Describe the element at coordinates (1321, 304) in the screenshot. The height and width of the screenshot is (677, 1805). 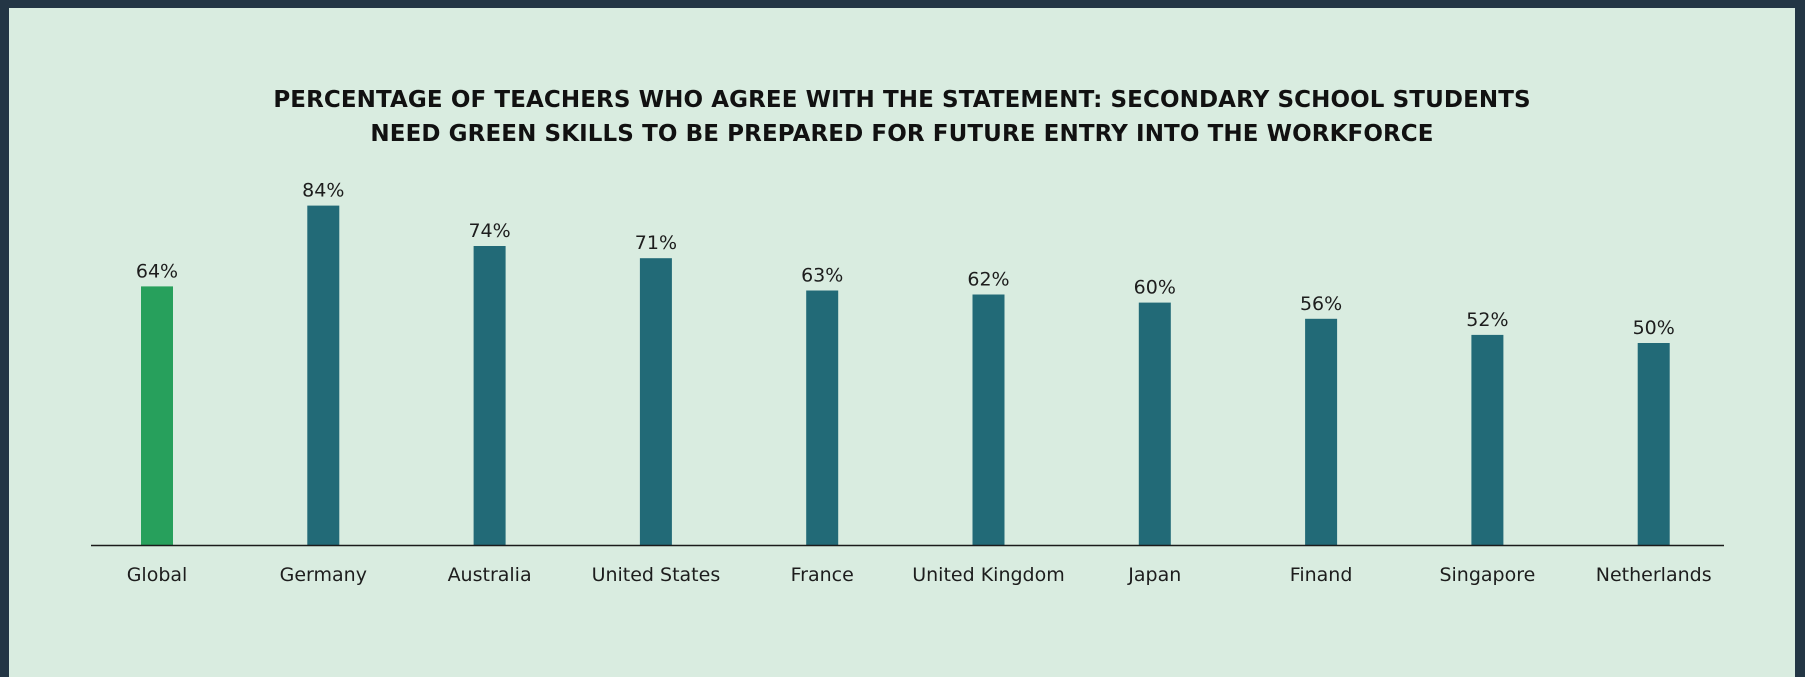
I see `value-label-finand: 56%` at that location.